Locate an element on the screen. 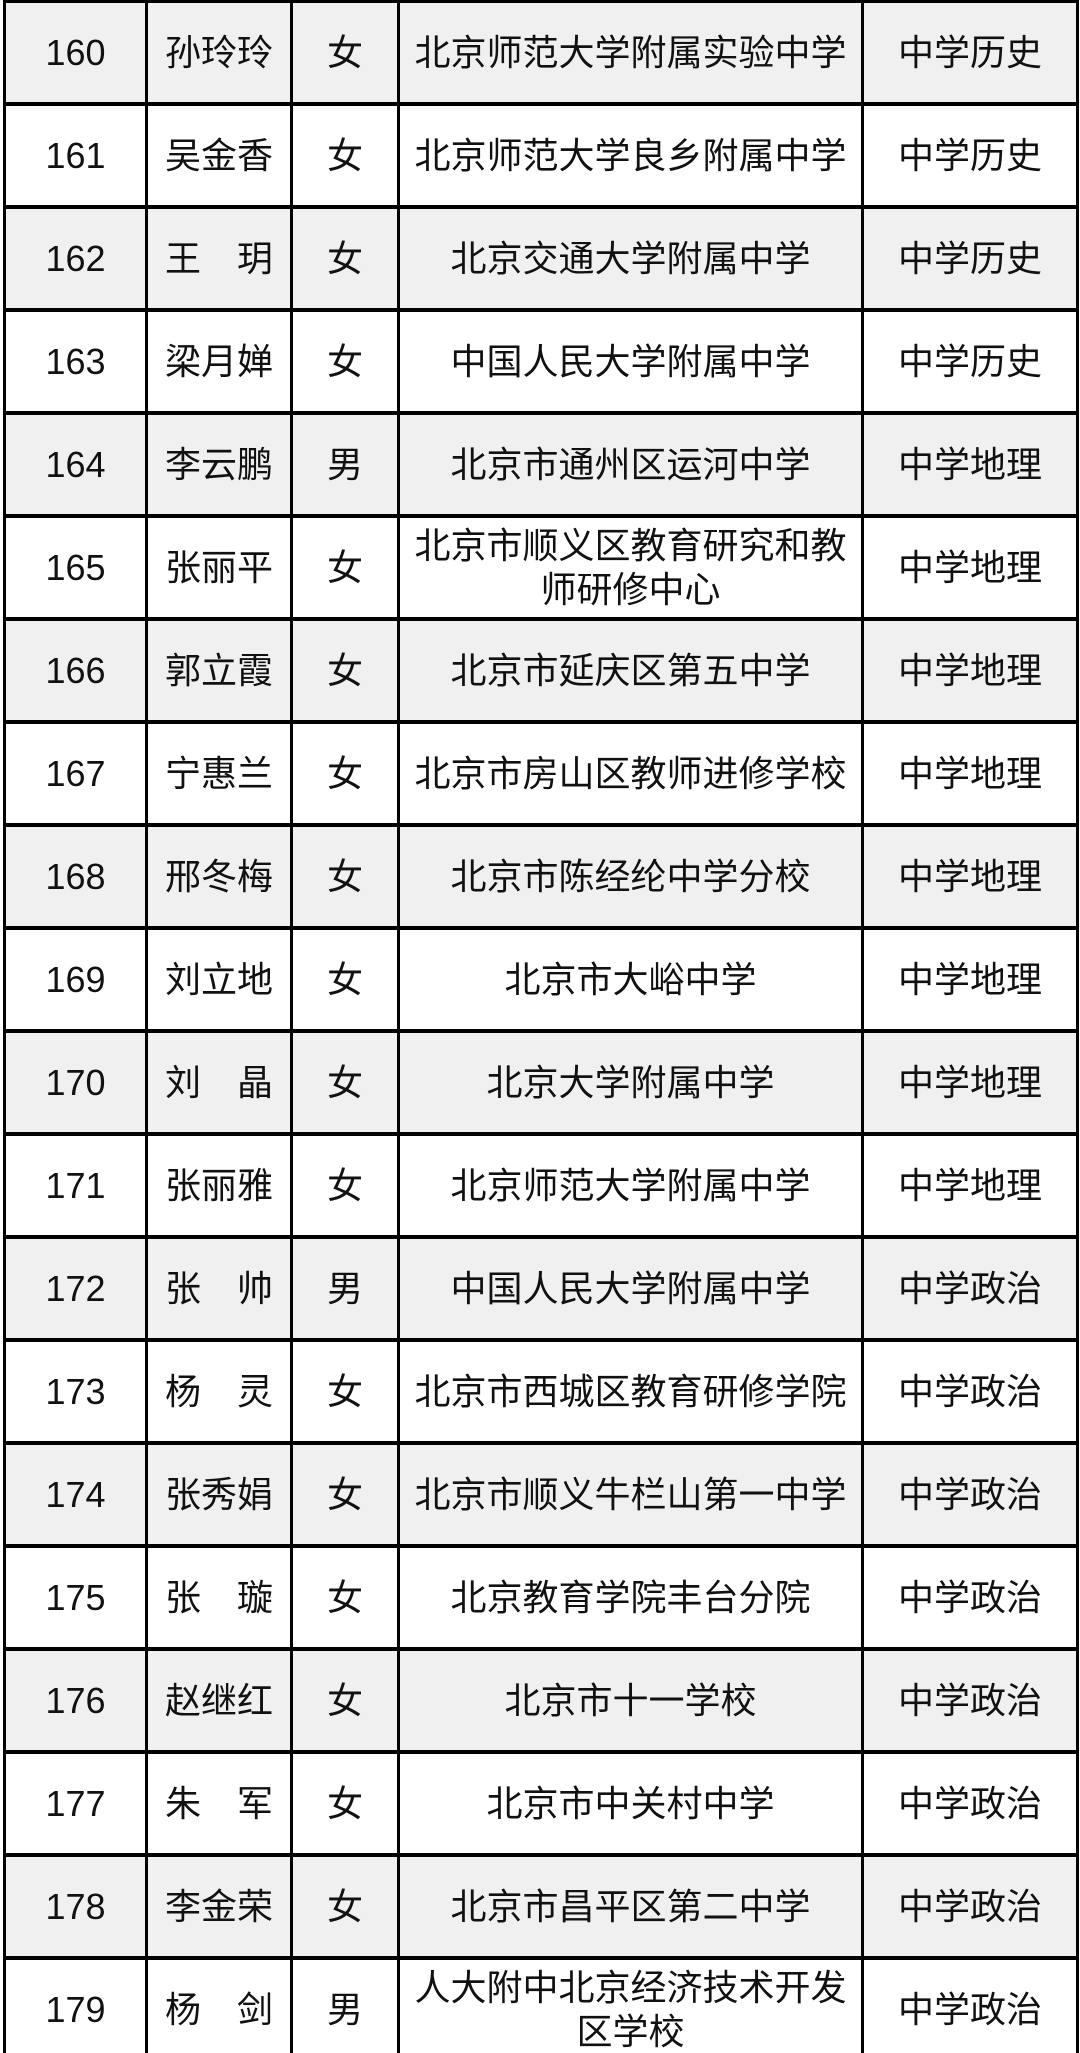  table-row: 176 赵继红 女 北京市十一学校 中学政治 is located at coordinates (541, 1700).